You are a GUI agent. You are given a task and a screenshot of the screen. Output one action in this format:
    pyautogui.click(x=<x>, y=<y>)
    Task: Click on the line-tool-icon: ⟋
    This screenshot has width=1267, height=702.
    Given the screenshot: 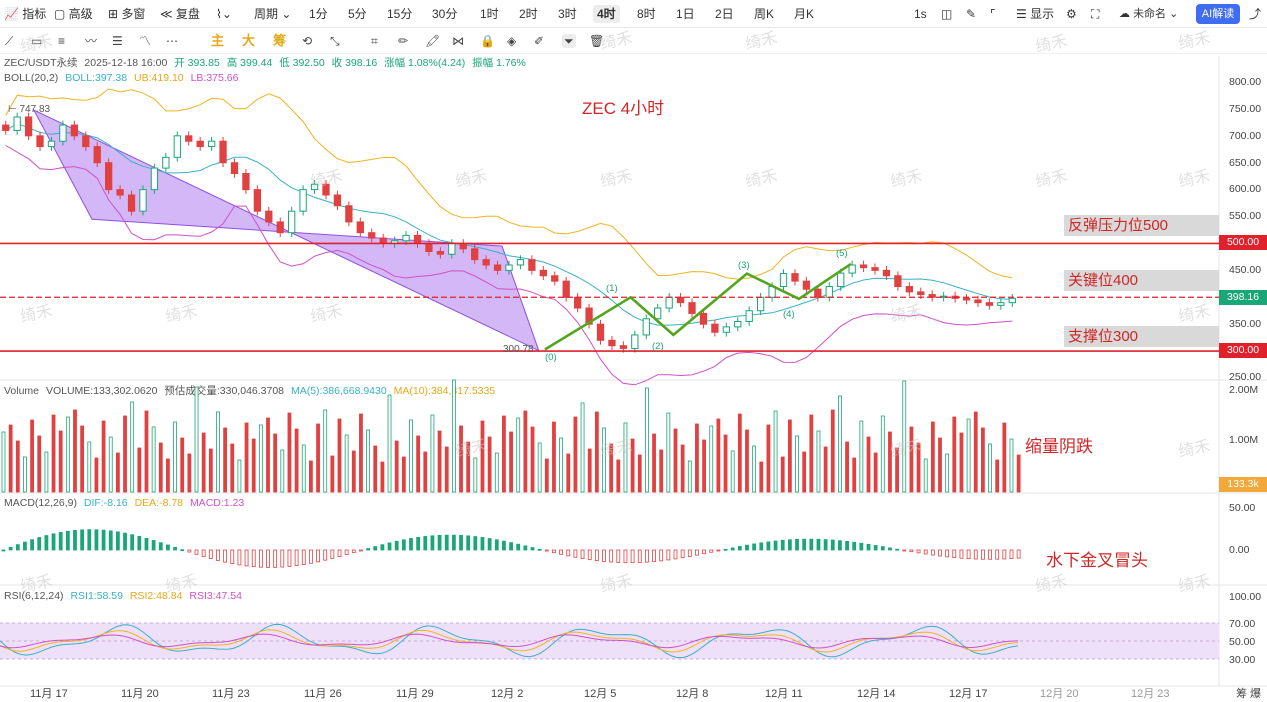 What is the action you would take?
    pyautogui.click(x=9, y=41)
    